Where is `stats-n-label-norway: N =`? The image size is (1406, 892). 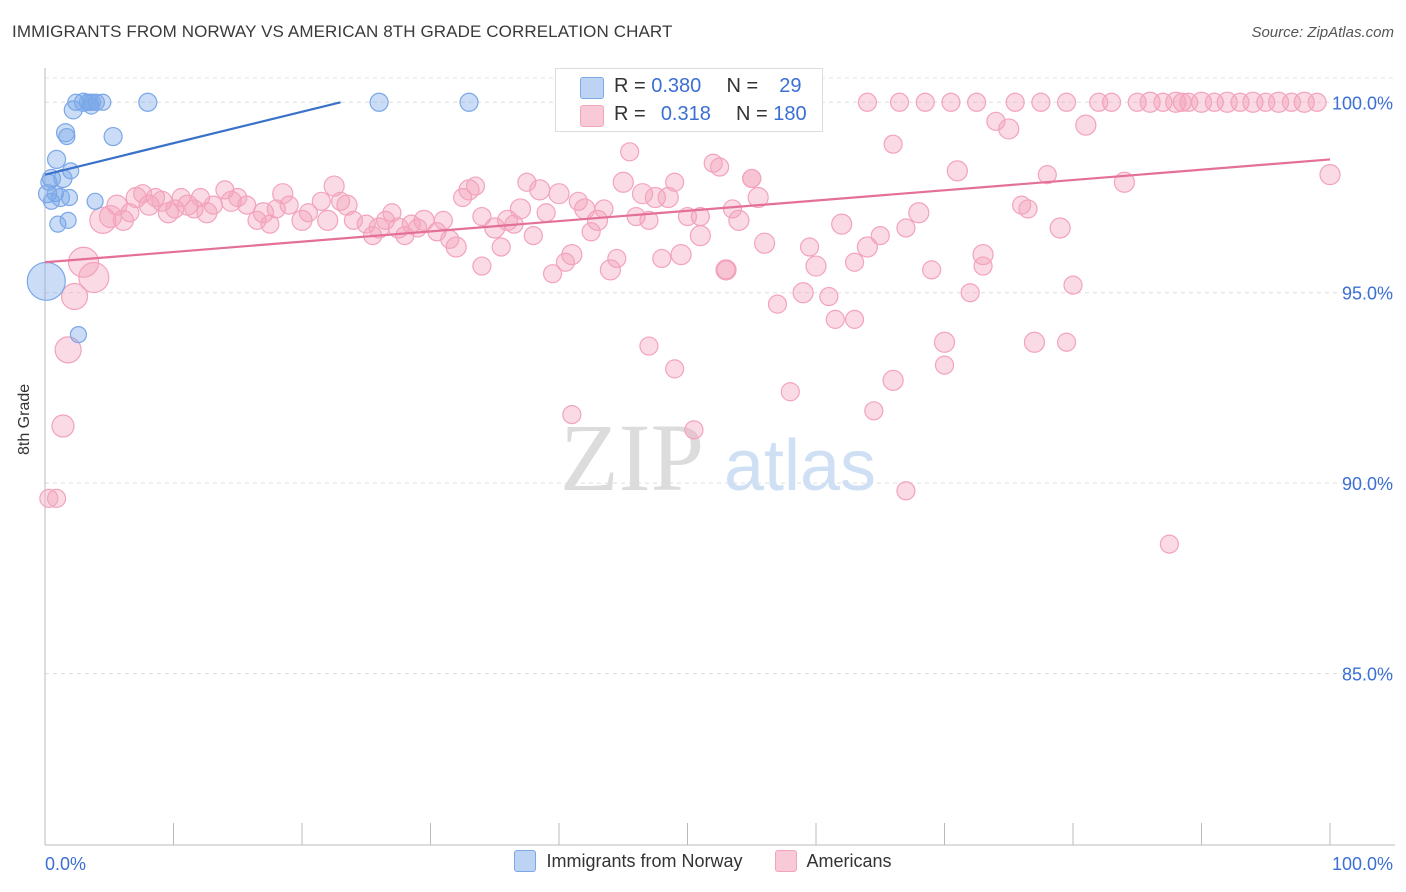
stats-n-label-norway: N = is located at coordinates (742, 86).